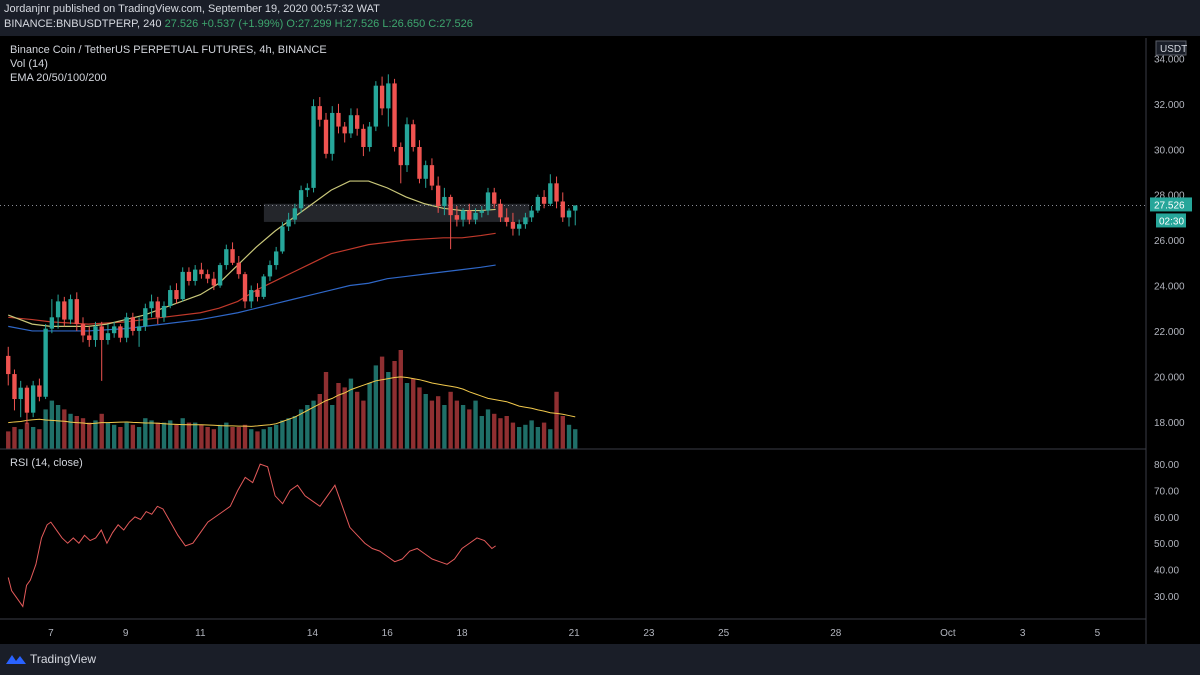 This screenshot has width=1200, height=675. I want to click on close-value: C:27.526, so click(450, 24).